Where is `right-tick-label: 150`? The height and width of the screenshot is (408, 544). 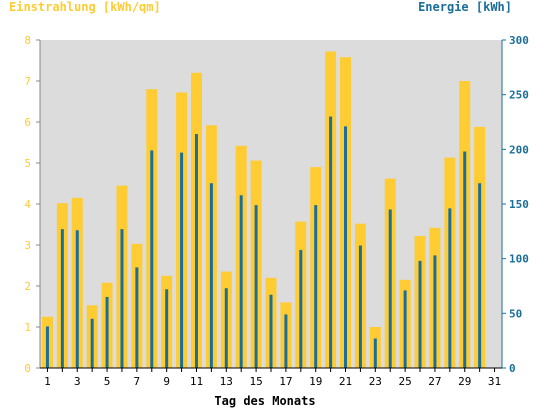 right-tick-label: 150 is located at coordinates (519, 204).